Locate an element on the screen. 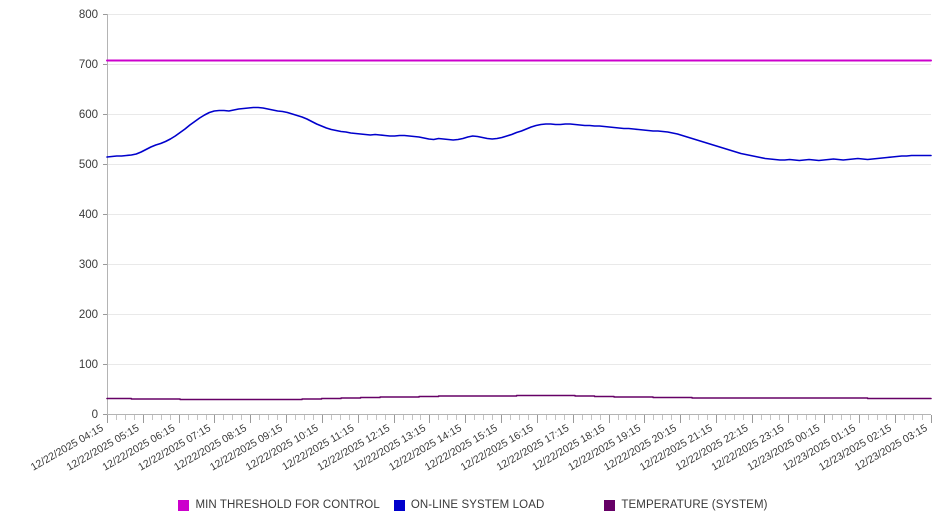 This screenshot has width=946, height=526. legend-label: ON-LINE SYSTEM LOAD is located at coordinates (477, 505).